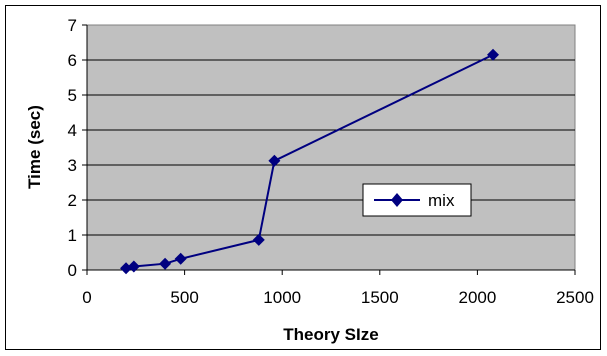  Describe the element at coordinates (72, 165) in the screenshot. I see `y-tick-label: 3` at that location.